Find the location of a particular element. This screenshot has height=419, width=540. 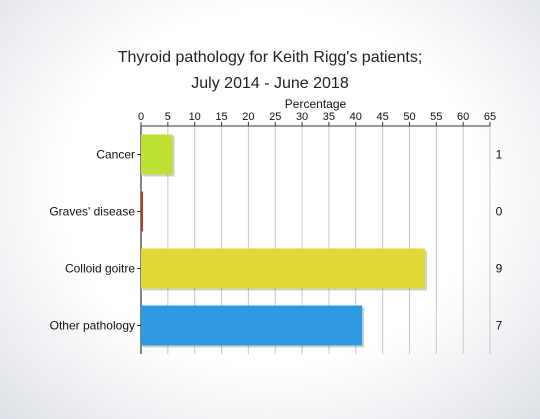

x-tick-label: 10 is located at coordinates (195, 117).